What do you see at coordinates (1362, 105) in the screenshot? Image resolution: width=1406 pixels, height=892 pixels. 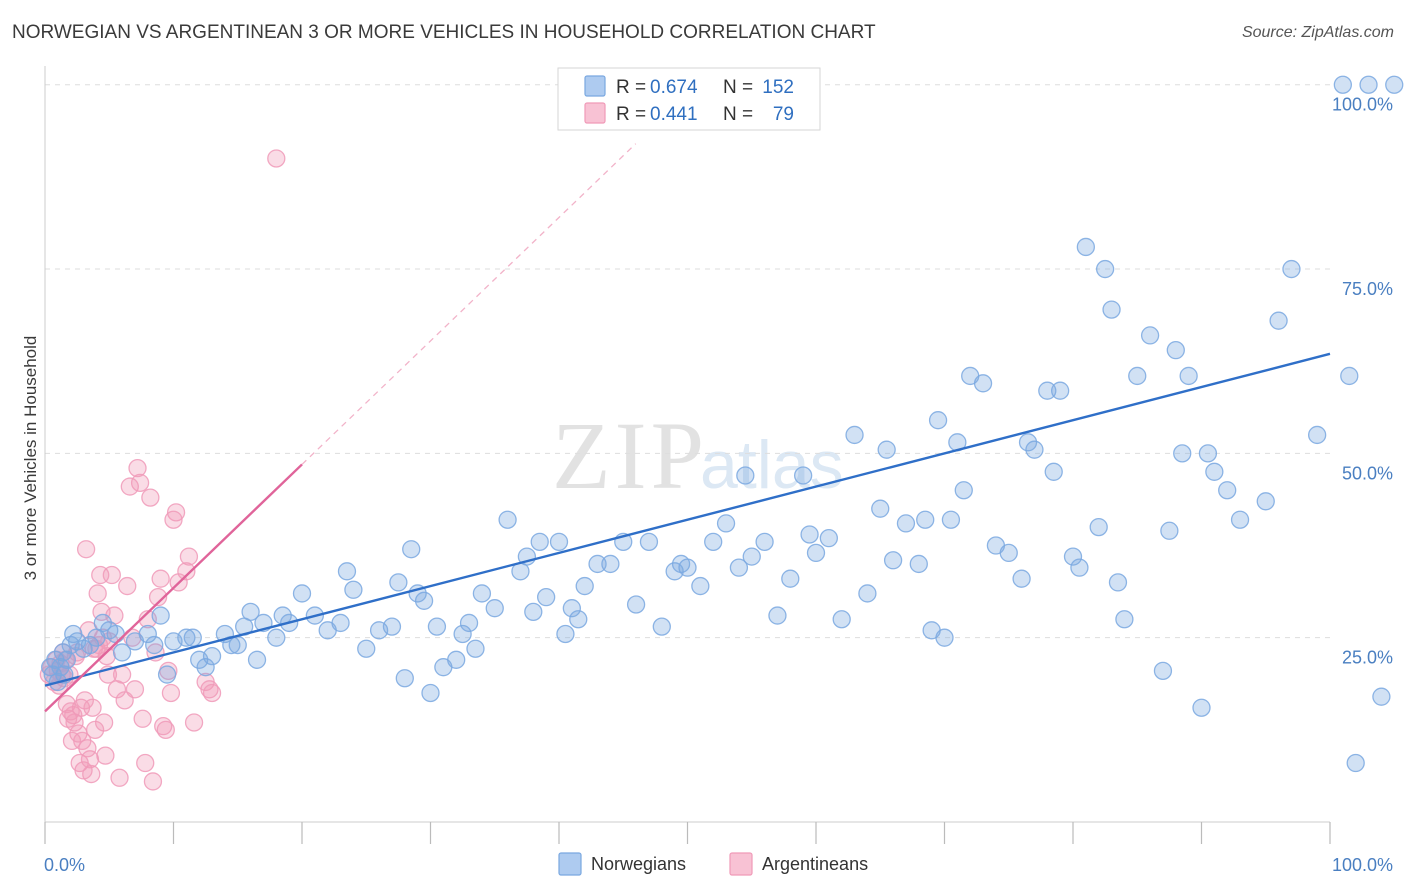 I see `y-tick-label: 100.0%` at bounding box center [1362, 105].